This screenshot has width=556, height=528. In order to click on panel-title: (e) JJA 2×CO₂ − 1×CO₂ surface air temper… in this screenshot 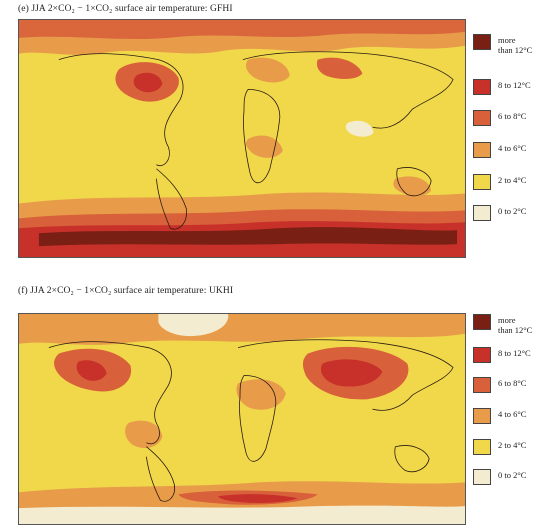, I will do `click(125, 9)`.